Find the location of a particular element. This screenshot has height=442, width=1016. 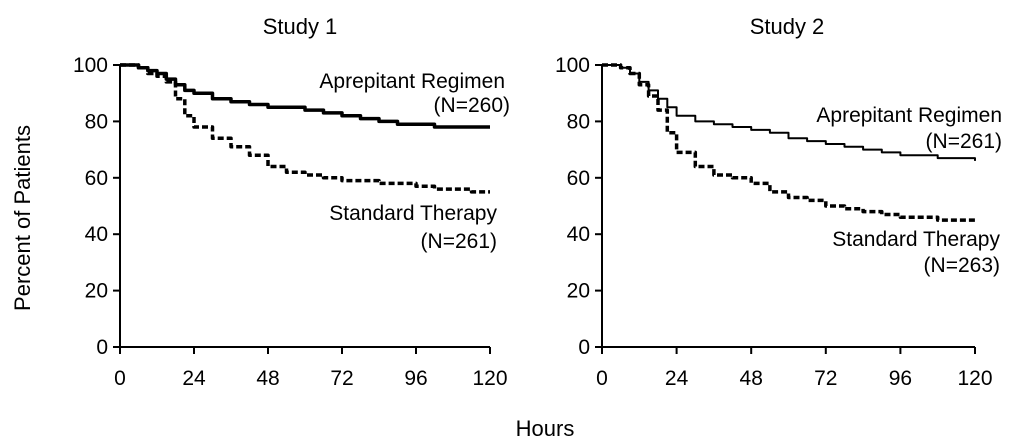

y-axis-title: Percent of Patients is located at coordinates (22, 218).